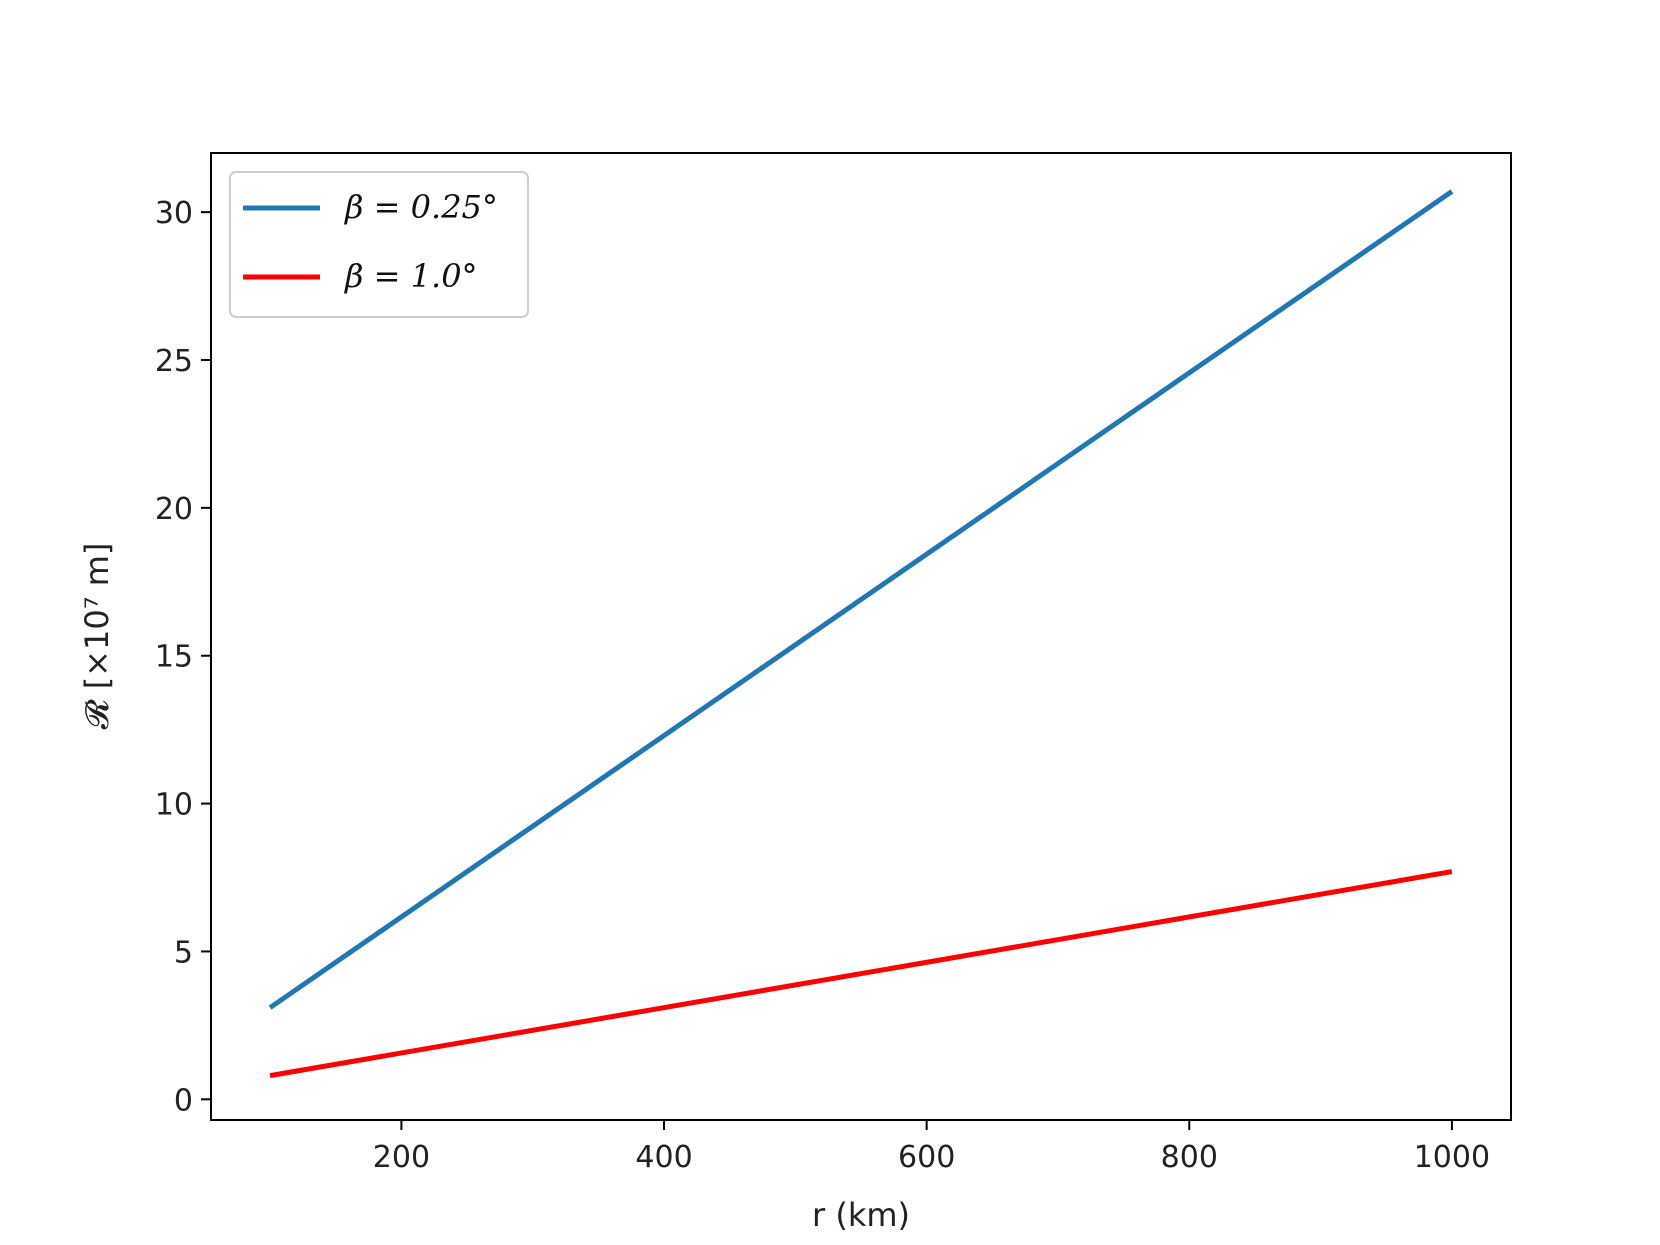 This screenshot has width=1660, height=1245. I want to click on x-tick-label: 200, so click(401, 1157).